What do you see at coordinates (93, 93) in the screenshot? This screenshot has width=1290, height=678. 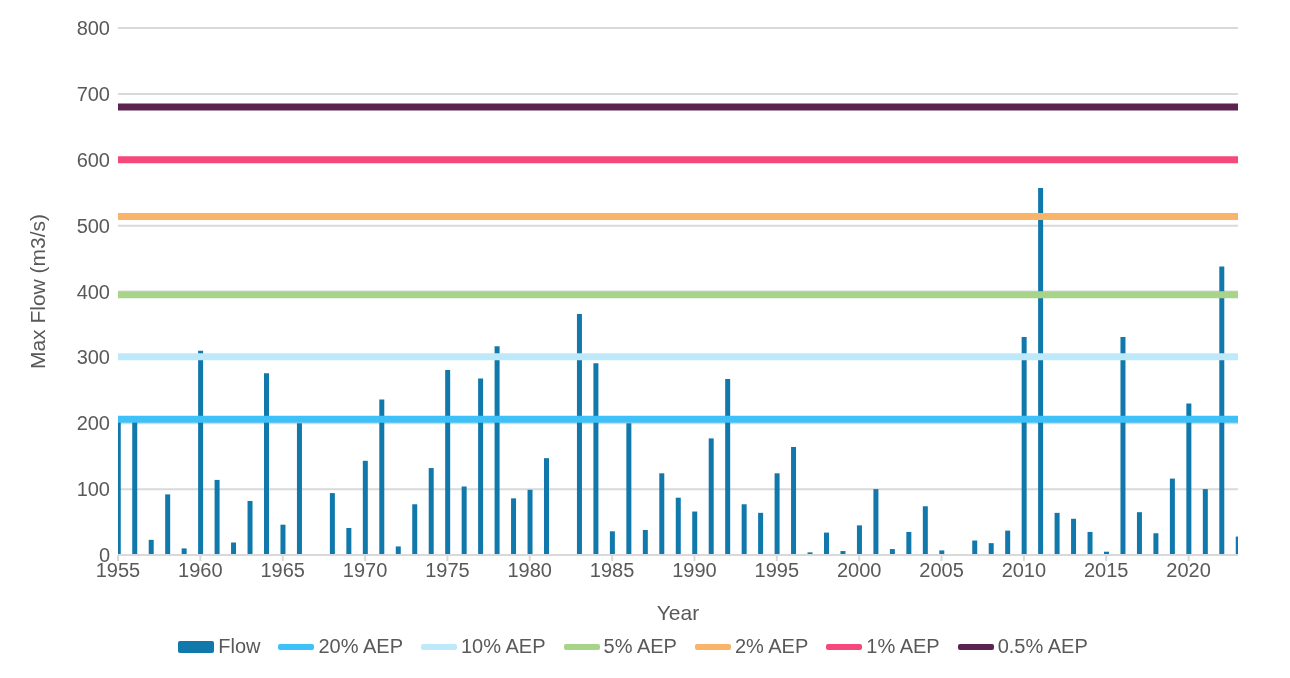 I see `y-tick-label: 700` at bounding box center [93, 93].